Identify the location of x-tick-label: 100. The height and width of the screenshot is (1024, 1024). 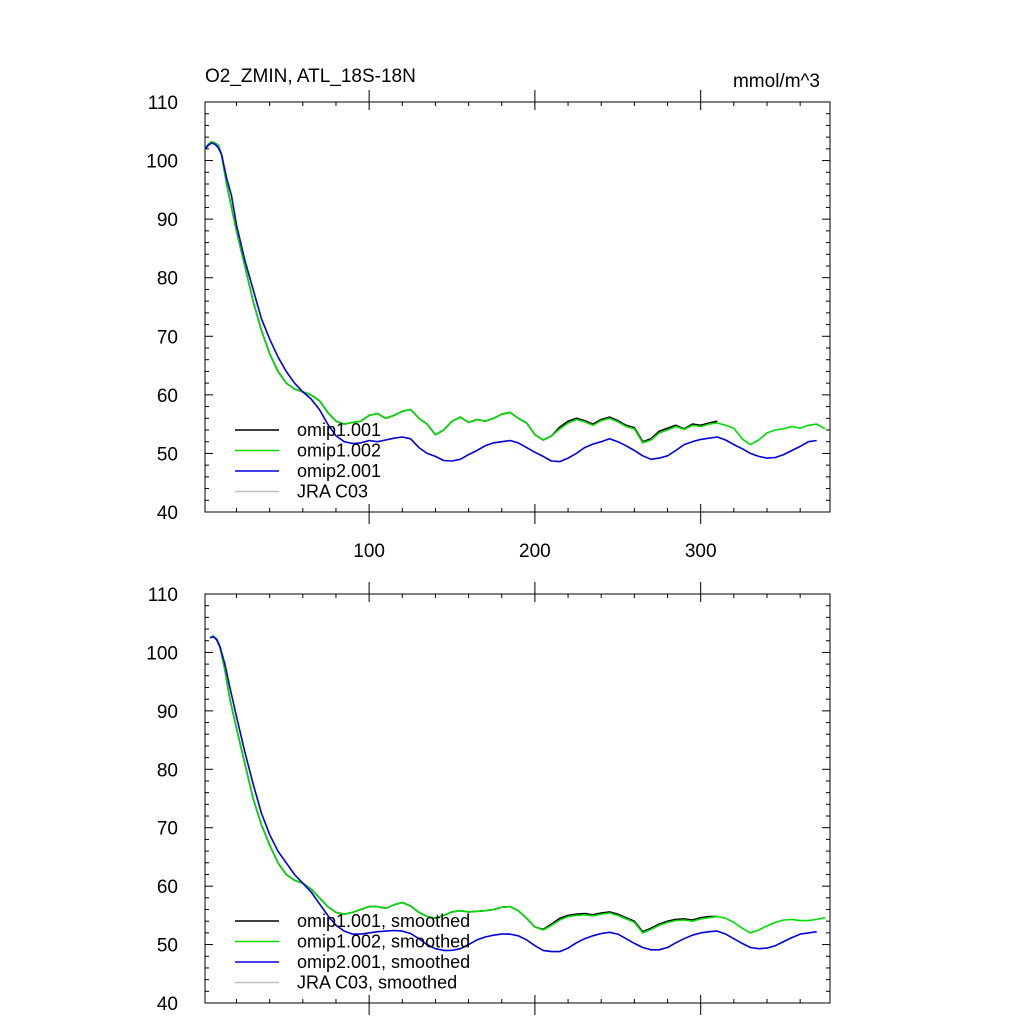
(369, 551).